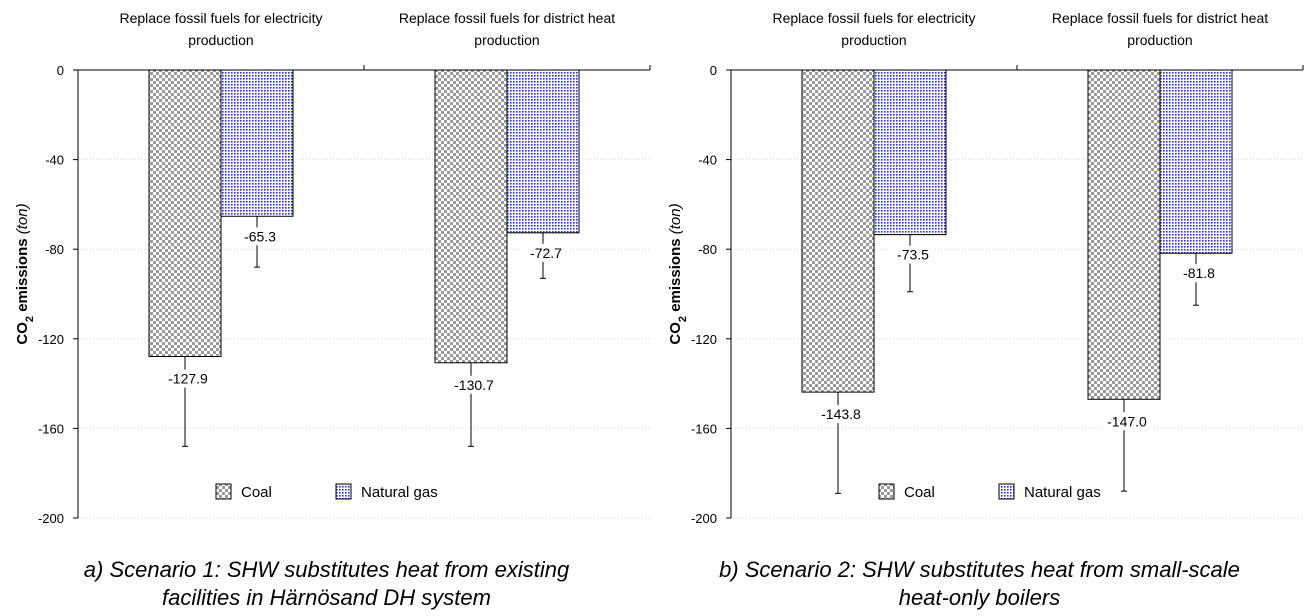  I want to click on value-label: -72.7, so click(546, 253).